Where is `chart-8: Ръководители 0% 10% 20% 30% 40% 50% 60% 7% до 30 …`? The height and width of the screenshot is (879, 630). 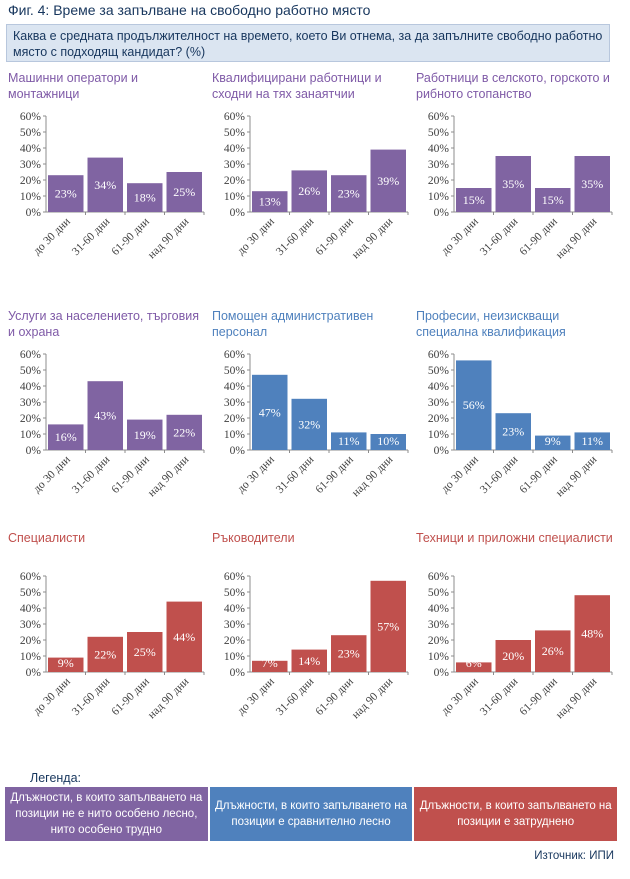 chart-8: Ръководители 0% 10% 20% 30% 40% 50% 60% 7% до 30 … is located at coordinates (312, 637).